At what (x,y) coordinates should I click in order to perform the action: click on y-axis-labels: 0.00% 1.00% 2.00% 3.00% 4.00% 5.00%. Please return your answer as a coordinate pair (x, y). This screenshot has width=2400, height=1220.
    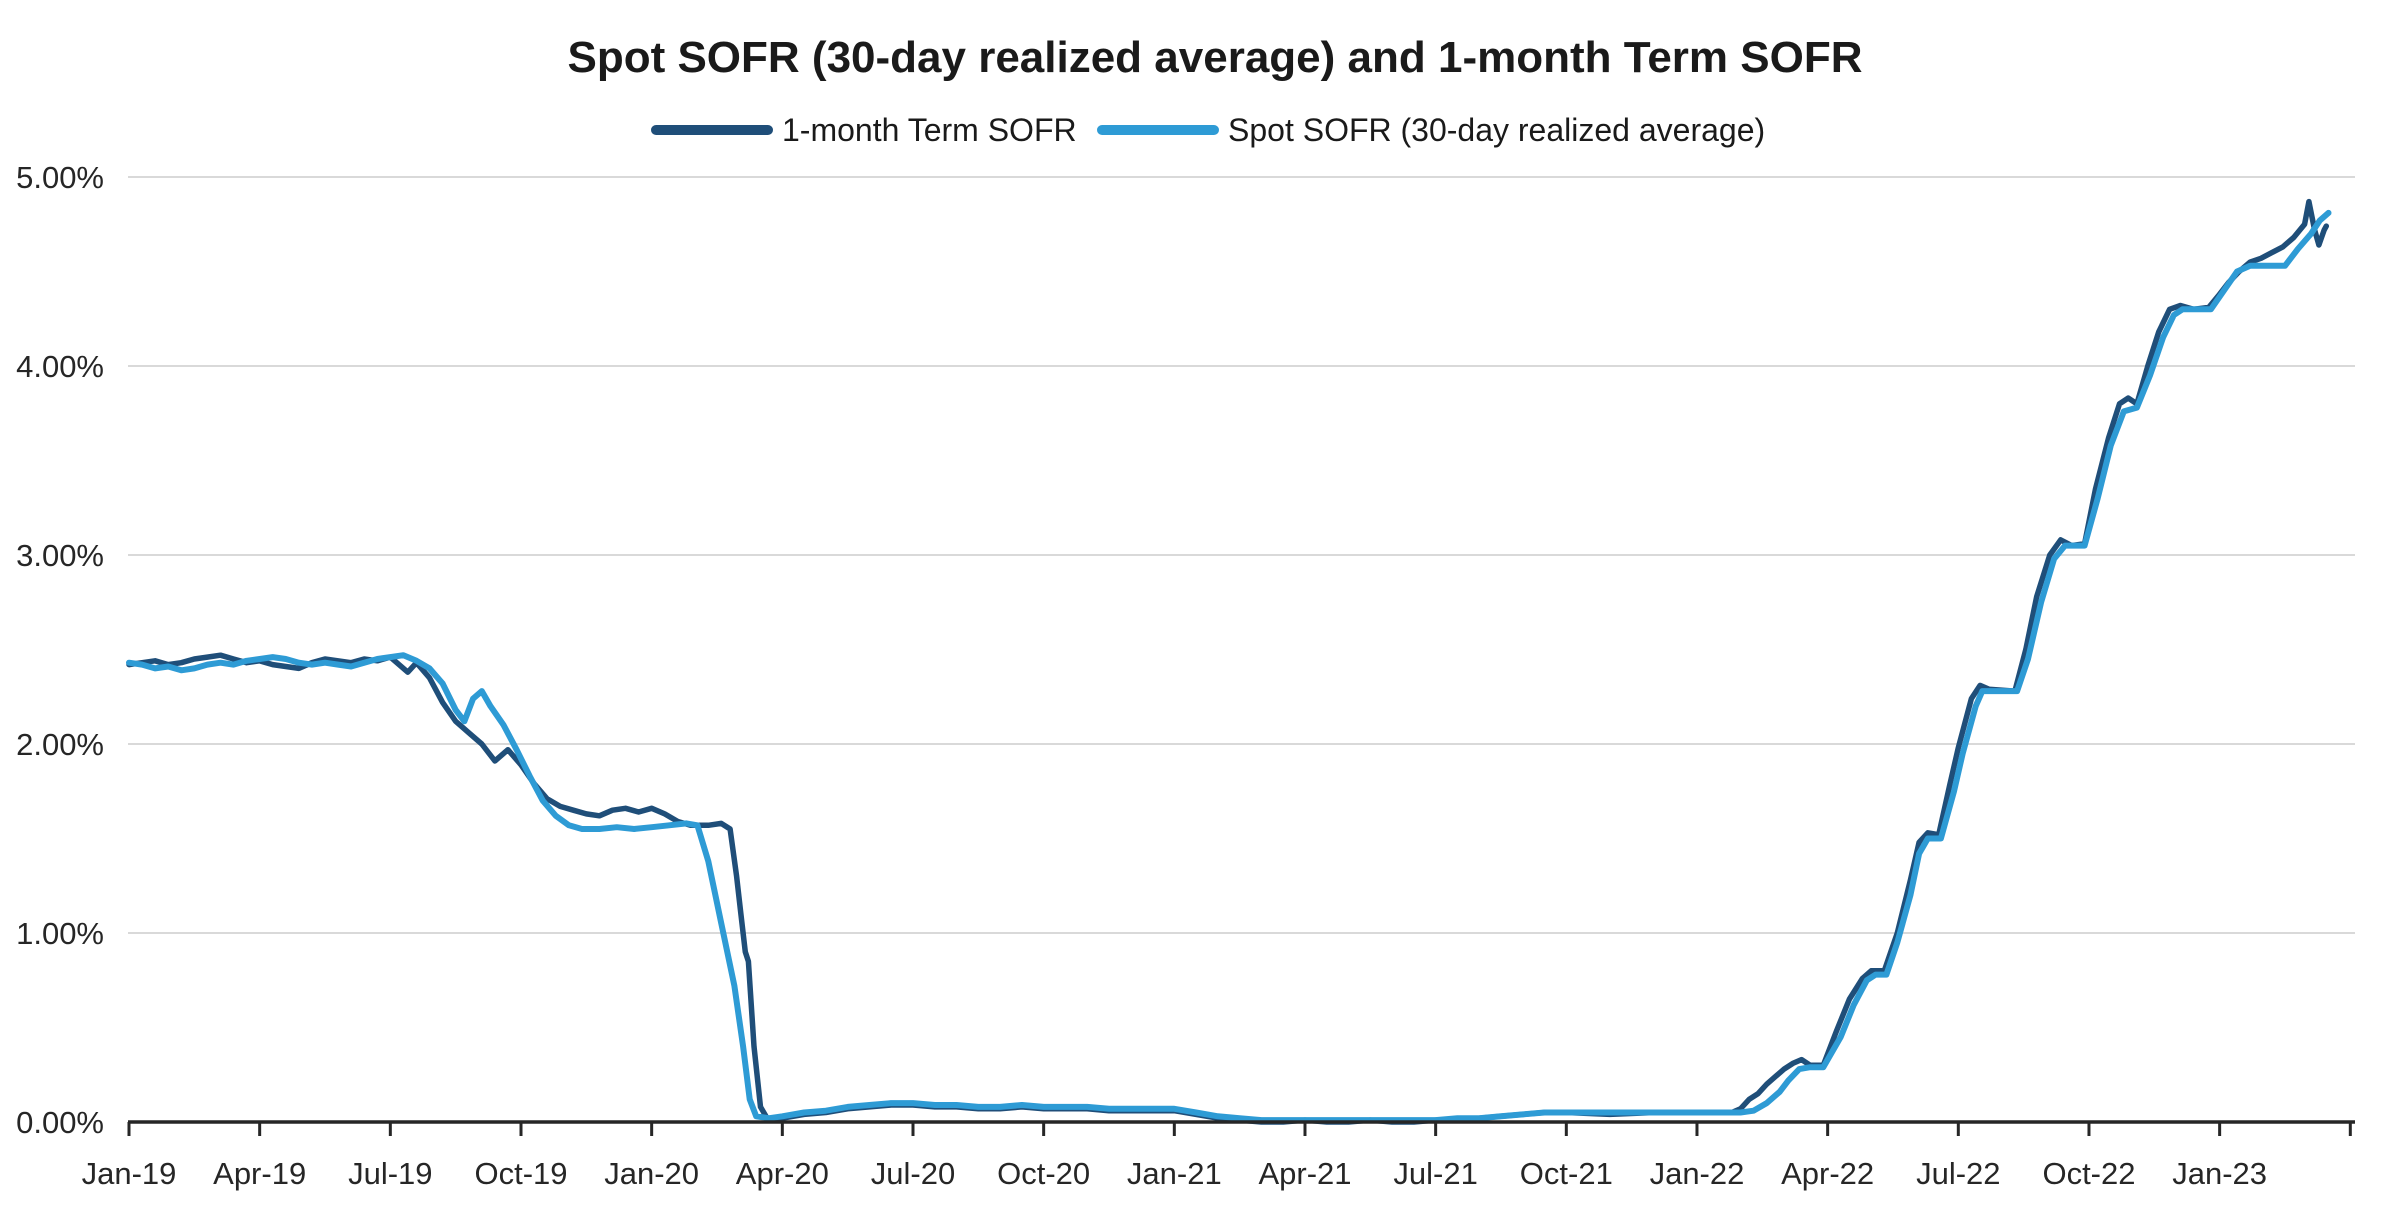
    Looking at the image, I should click on (60, 650).